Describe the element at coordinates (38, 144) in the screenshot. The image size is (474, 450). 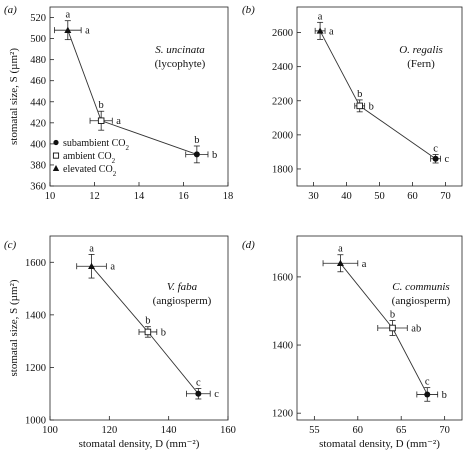
I see `y-tick-label: 400` at that location.